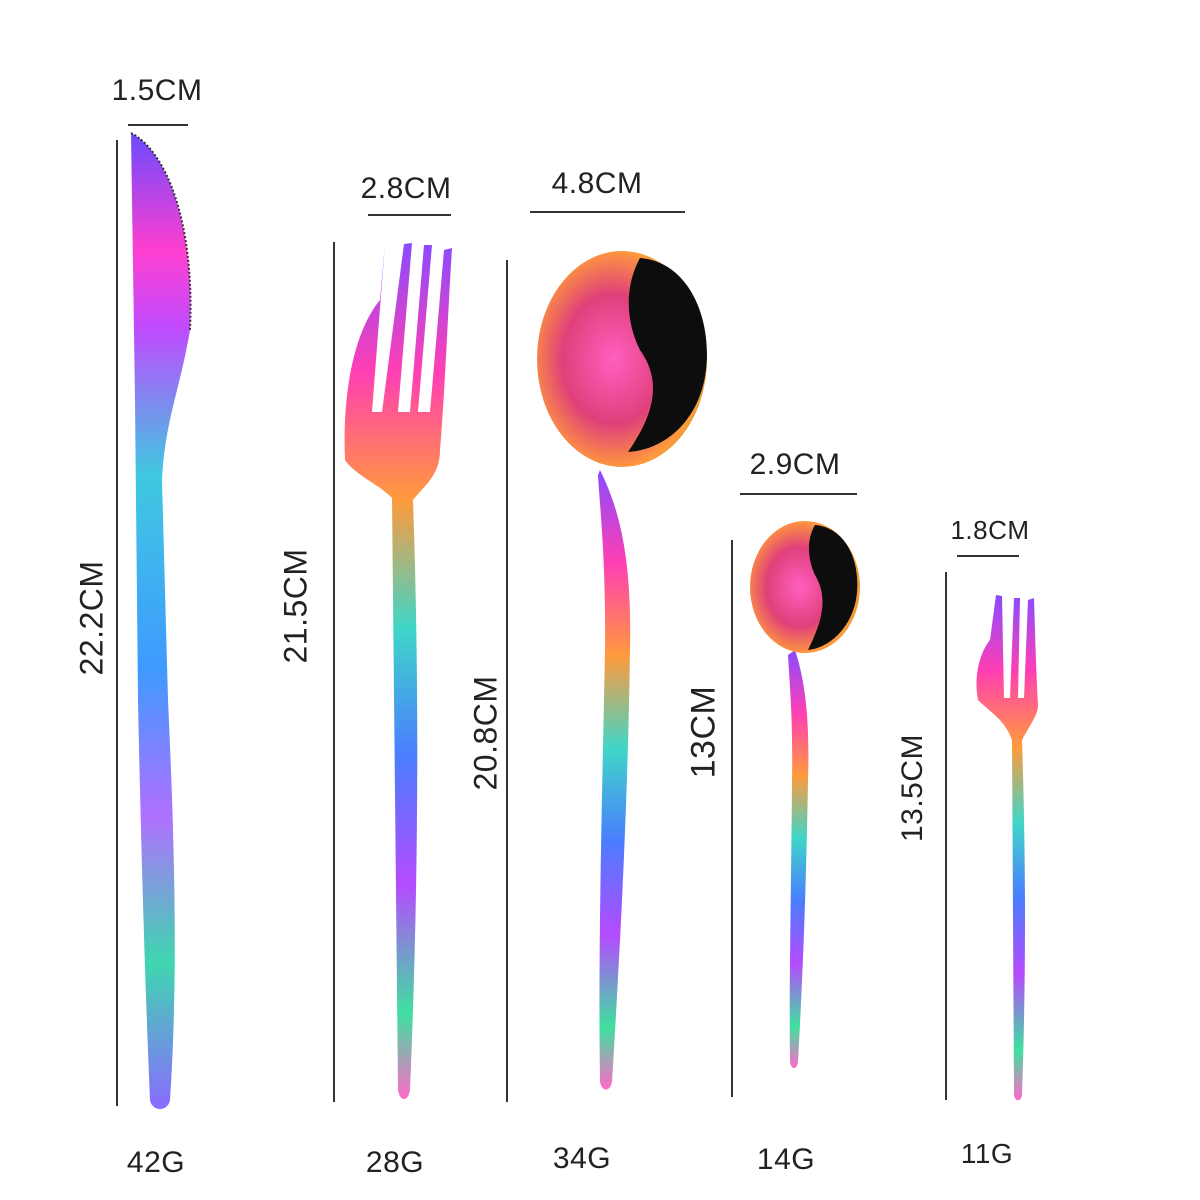 The image size is (1200, 1200). What do you see at coordinates (398, 671) in the screenshot?
I see `dinner-fork-shape` at bounding box center [398, 671].